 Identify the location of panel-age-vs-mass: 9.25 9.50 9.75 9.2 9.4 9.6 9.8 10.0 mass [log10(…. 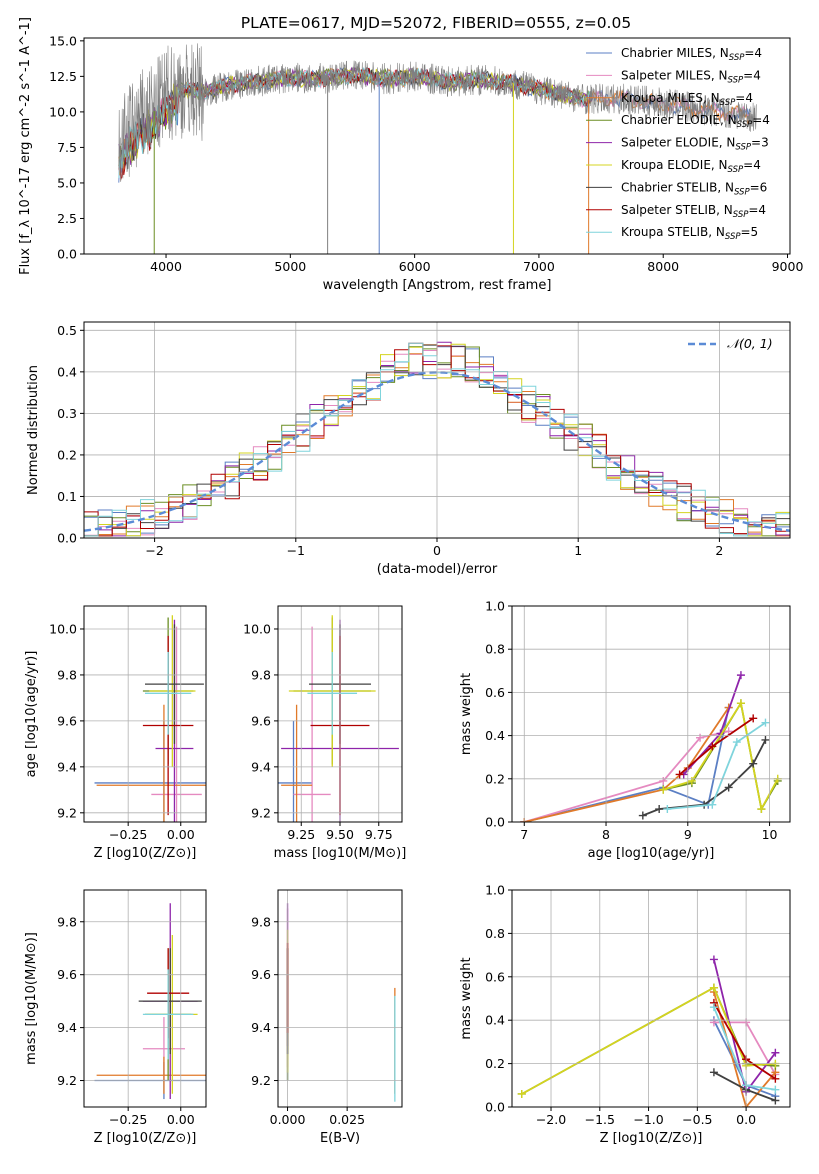
(324, 733).